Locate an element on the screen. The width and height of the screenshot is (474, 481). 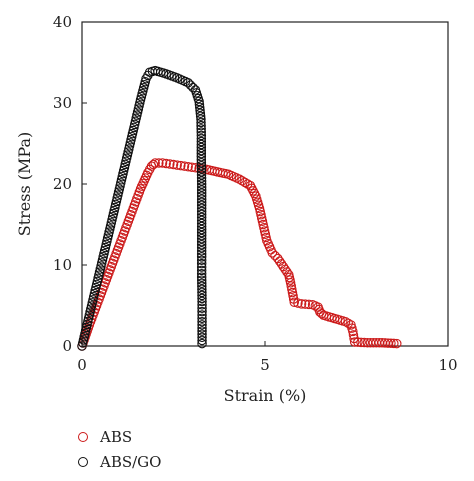
y-axis-ticks: 0 10 20 30 40 is located at coordinates (70, 184).